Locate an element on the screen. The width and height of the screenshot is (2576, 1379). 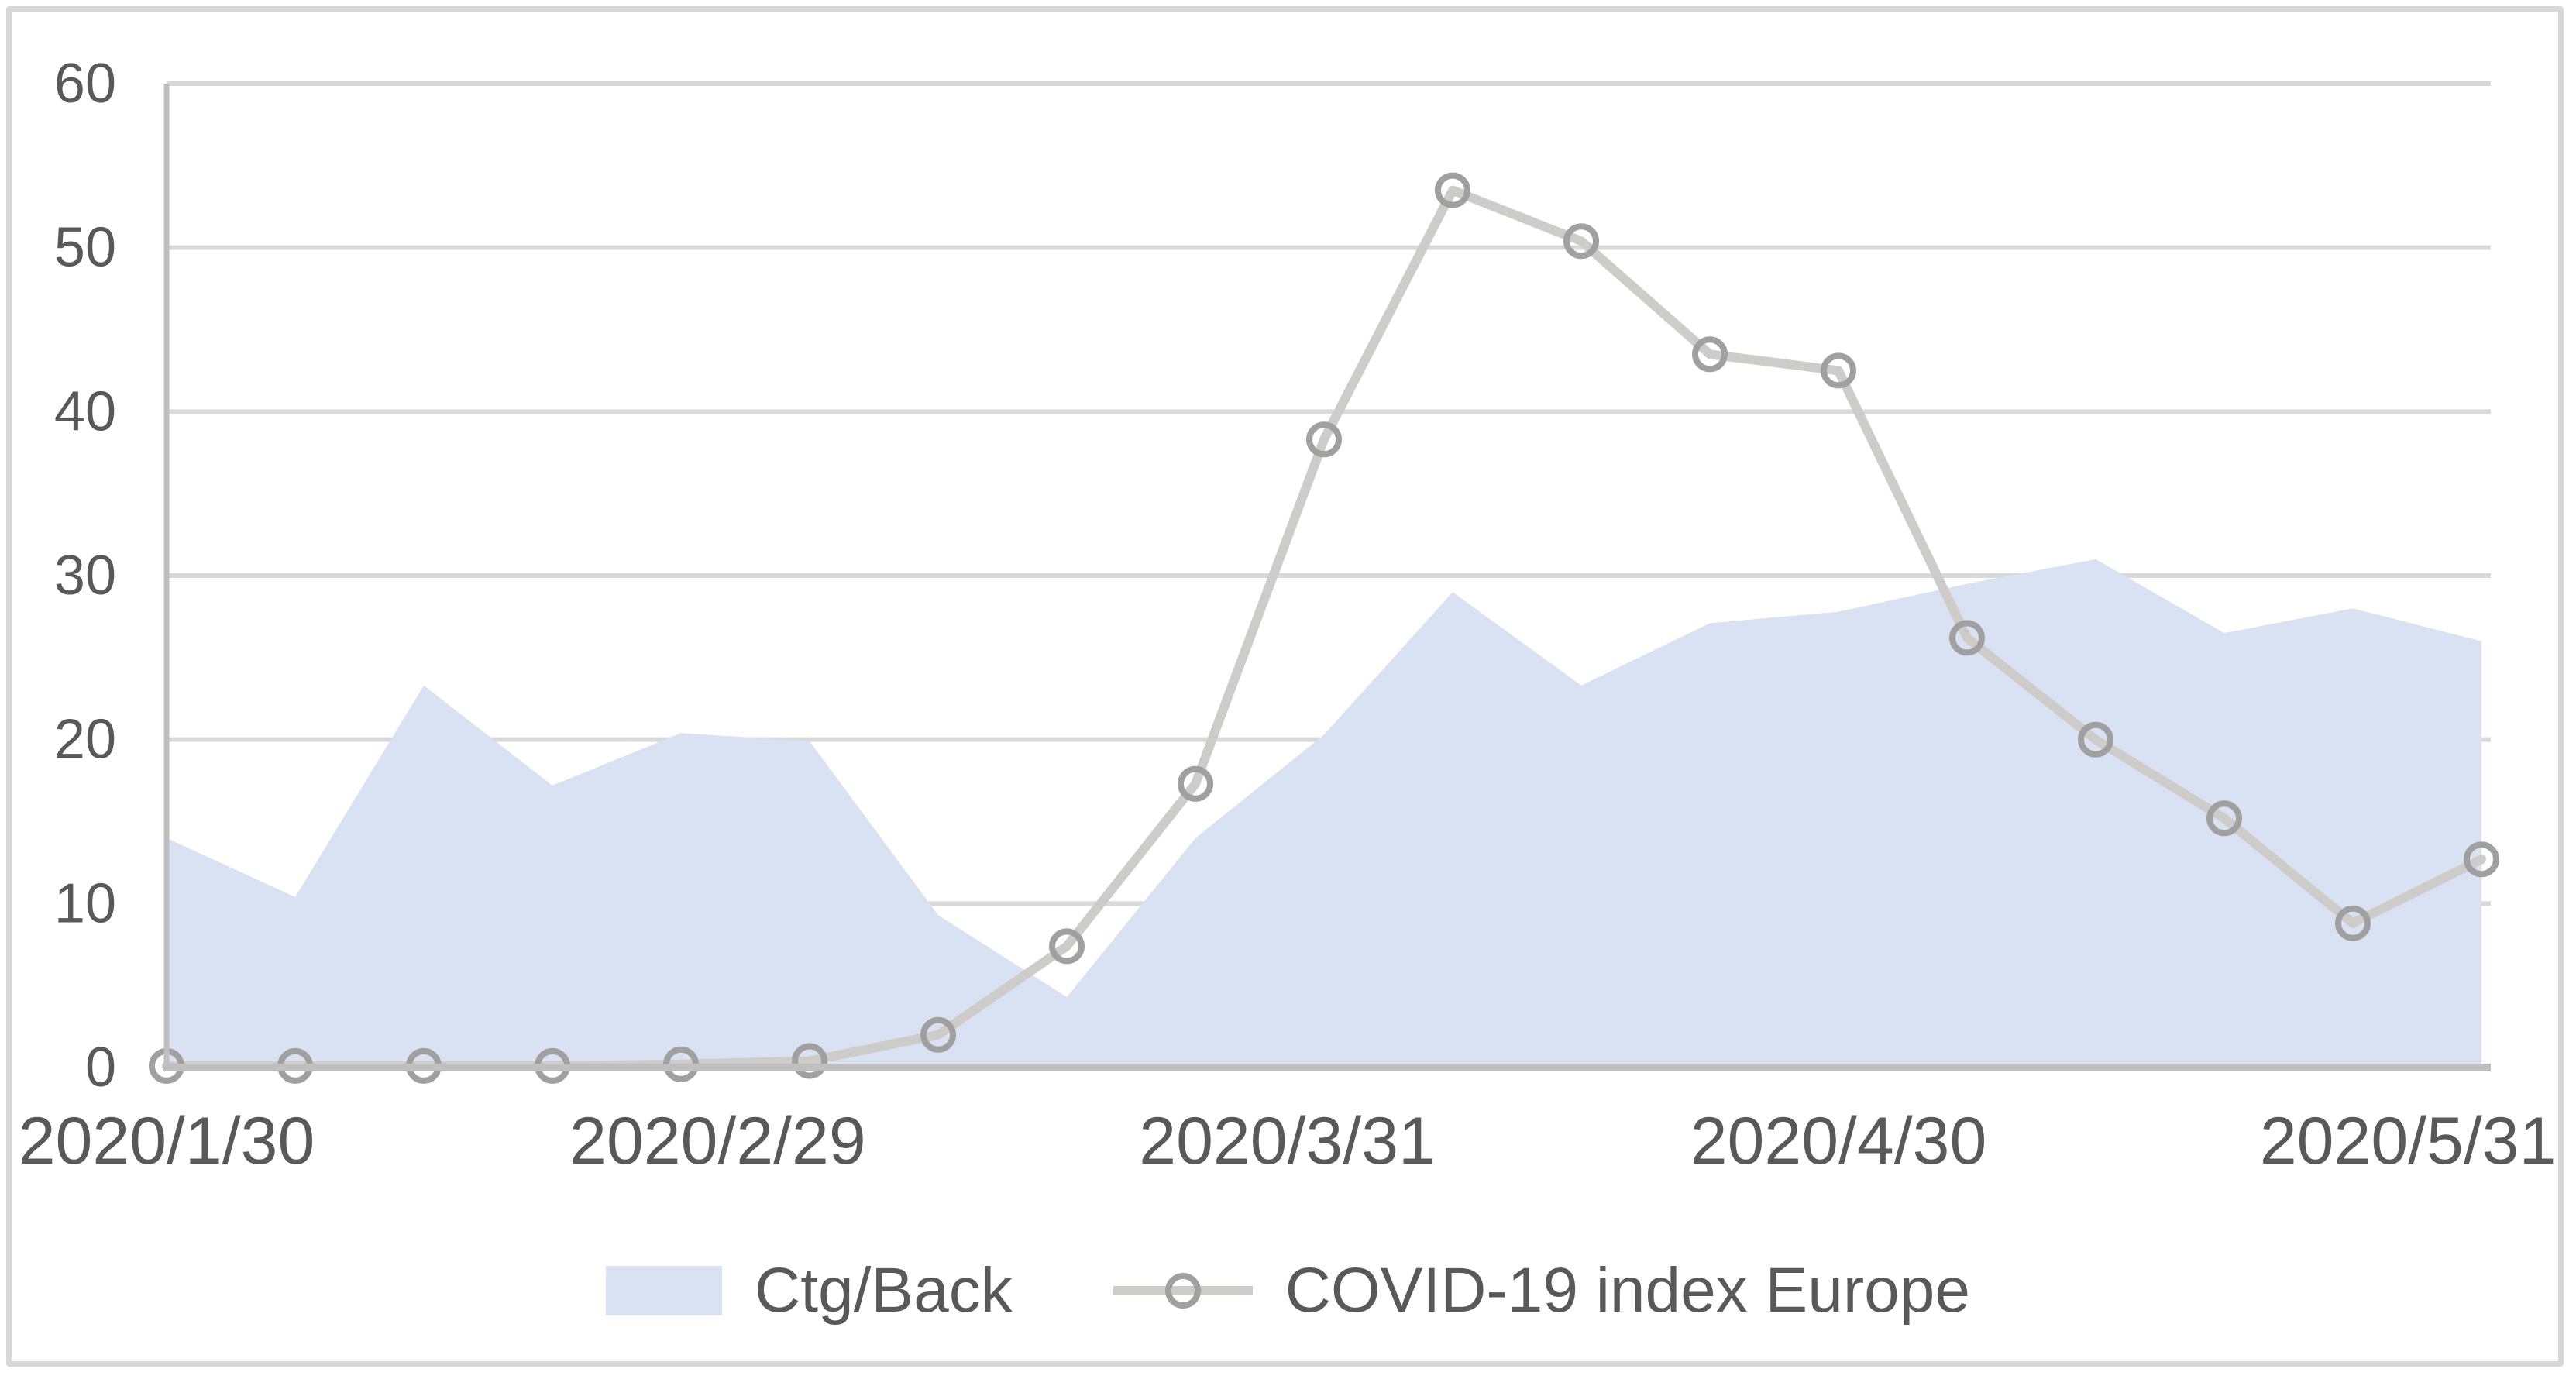
x-tick-label: 2020/3/31 is located at coordinates (1287, 1141).